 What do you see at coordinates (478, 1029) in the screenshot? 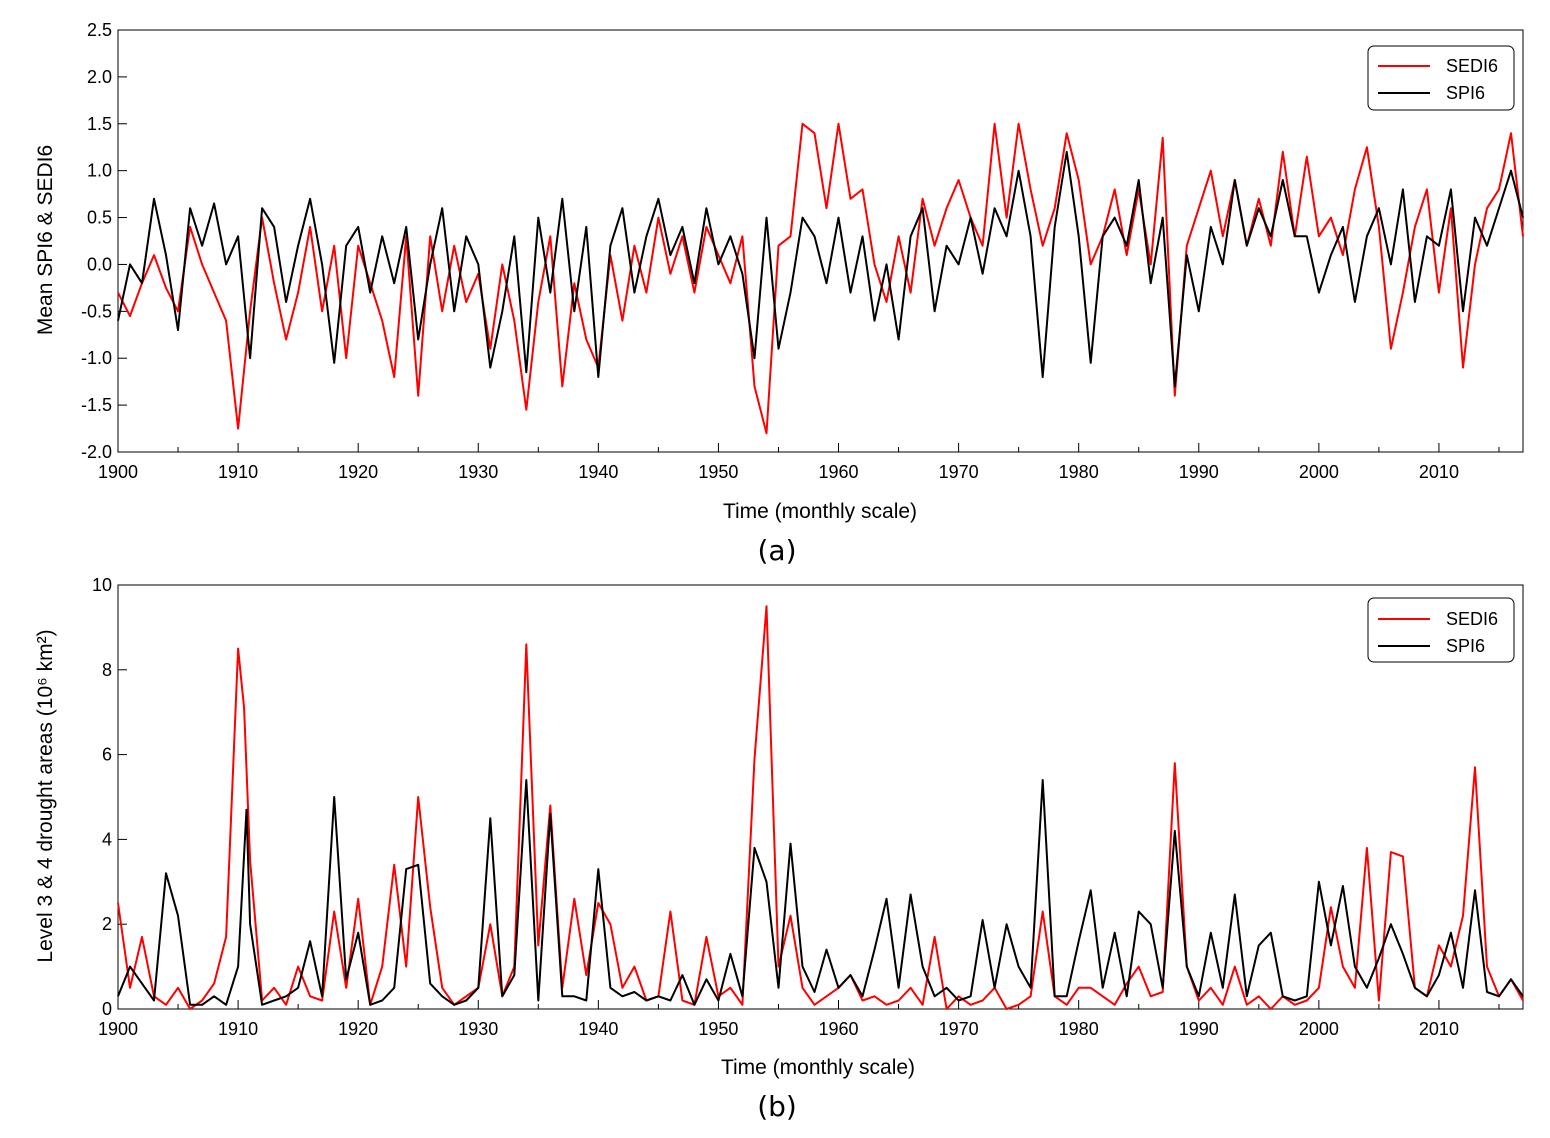
I see `panel-b-x-tick-label: 1930` at bounding box center [478, 1029].